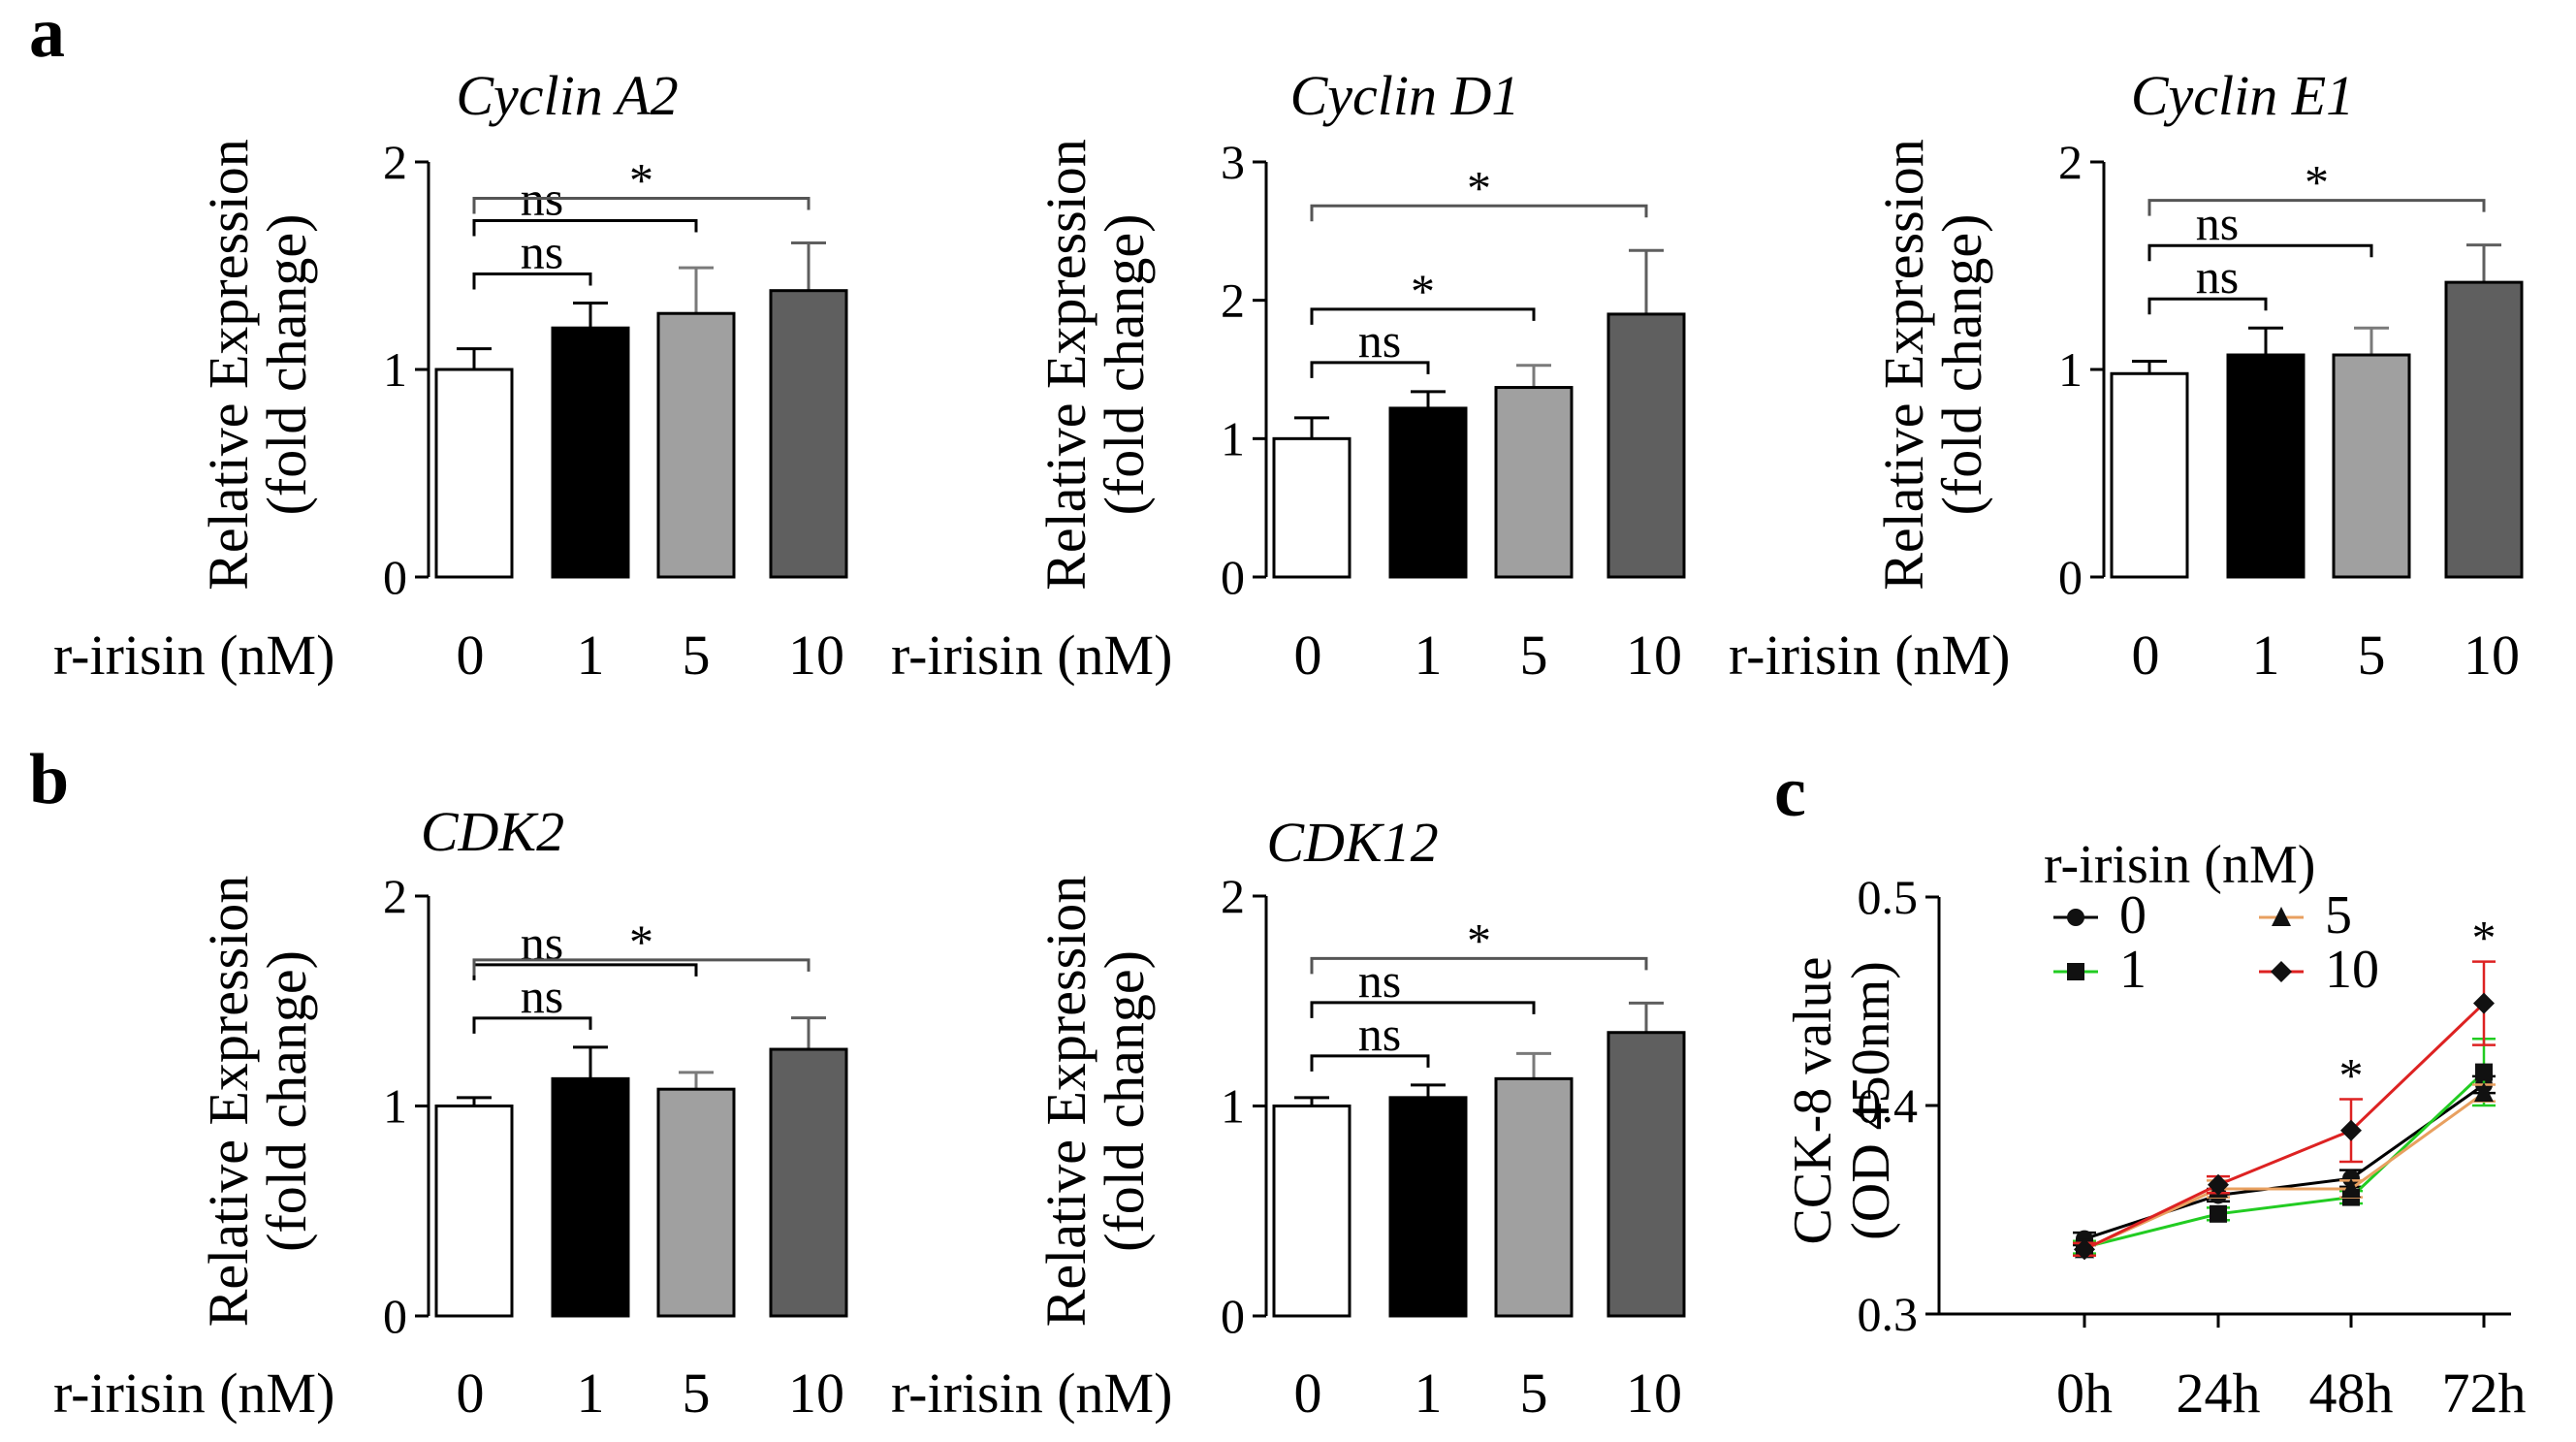 The height and width of the screenshot is (1442, 2576). What do you see at coordinates (2242, 95) in the screenshot?
I see `chart-title: Cyclin E1` at bounding box center [2242, 95].